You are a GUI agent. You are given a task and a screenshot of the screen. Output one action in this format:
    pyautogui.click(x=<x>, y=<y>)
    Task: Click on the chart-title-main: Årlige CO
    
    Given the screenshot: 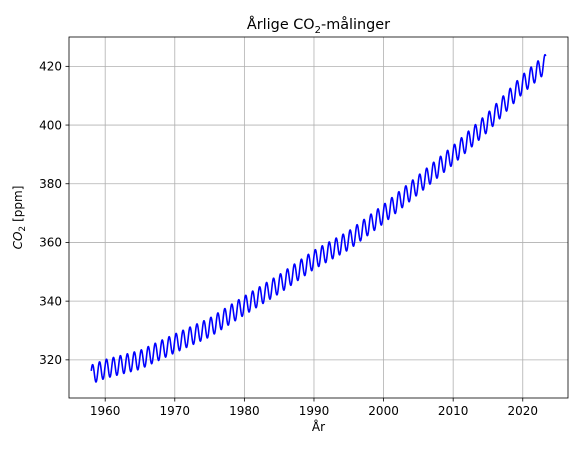 What is the action you would take?
    pyautogui.click(x=281, y=24)
    